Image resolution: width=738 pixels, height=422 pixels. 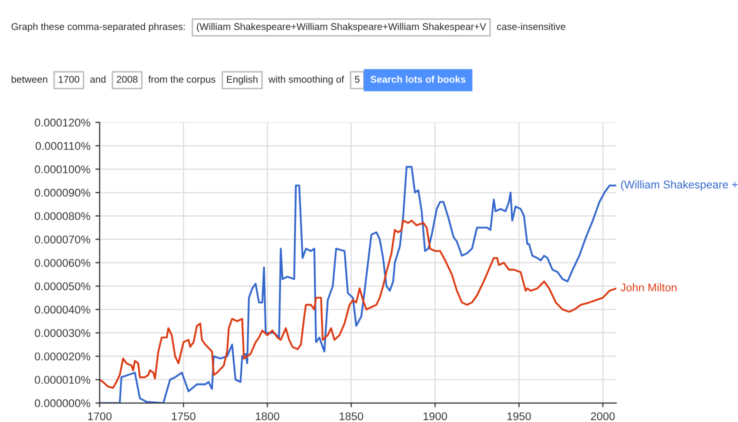 What do you see at coordinates (62, 192) in the screenshot?
I see `y-tick-label: 0.000090%` at bounding box center [62, 192].